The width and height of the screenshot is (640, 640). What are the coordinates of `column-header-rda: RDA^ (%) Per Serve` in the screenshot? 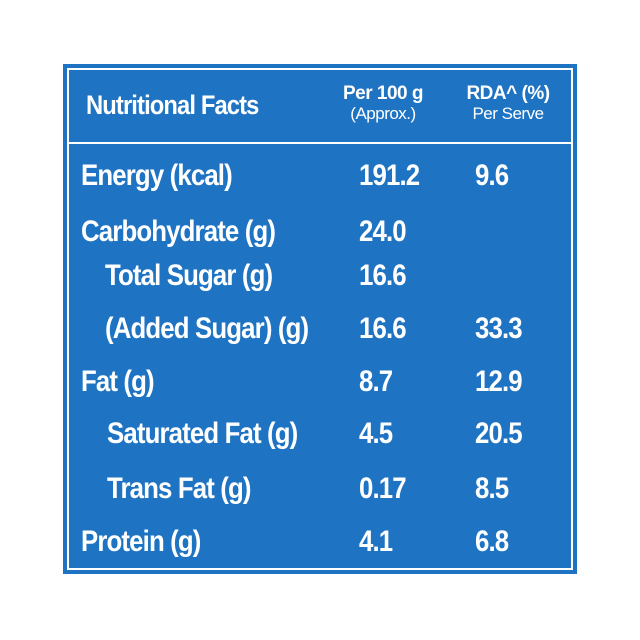 It's located at (508, 104).